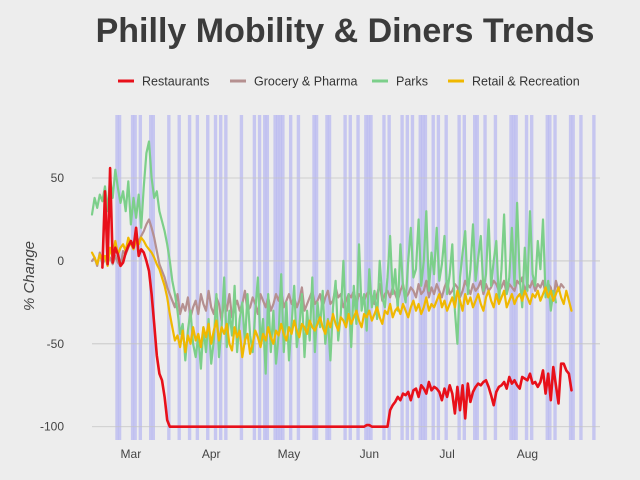  What do you see at coordinates (526, 82) in the screenshot?
I see `legend-label: Retail & Recreation` at bounding box center [526, 82].